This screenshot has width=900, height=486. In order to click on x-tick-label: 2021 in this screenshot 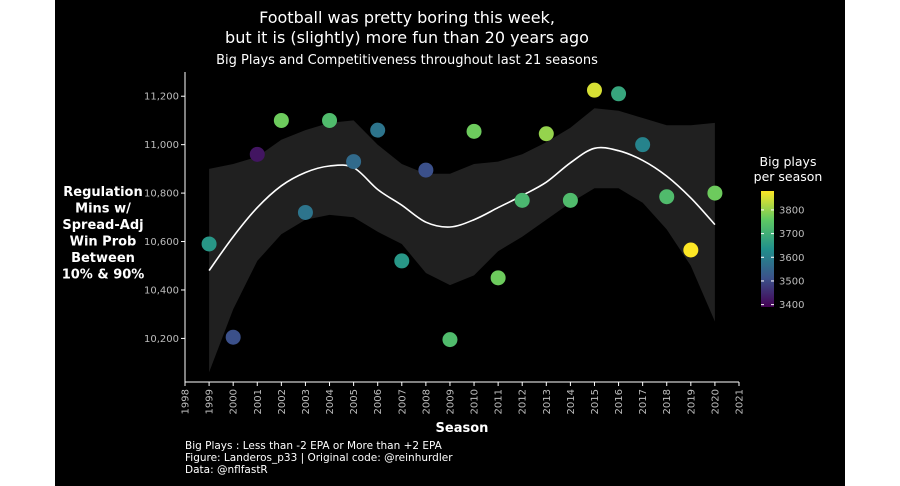, I will do `click(740, 401)`.